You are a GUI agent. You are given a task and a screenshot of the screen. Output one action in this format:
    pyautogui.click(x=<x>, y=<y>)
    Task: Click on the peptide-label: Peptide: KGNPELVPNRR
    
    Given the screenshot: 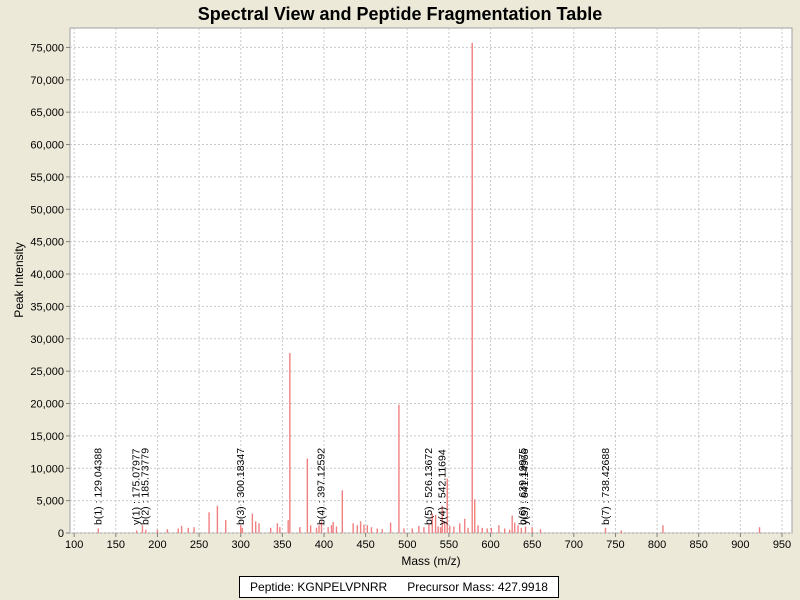 What is the action you would take?
    pyautogui.click(x=319, y=587)
    